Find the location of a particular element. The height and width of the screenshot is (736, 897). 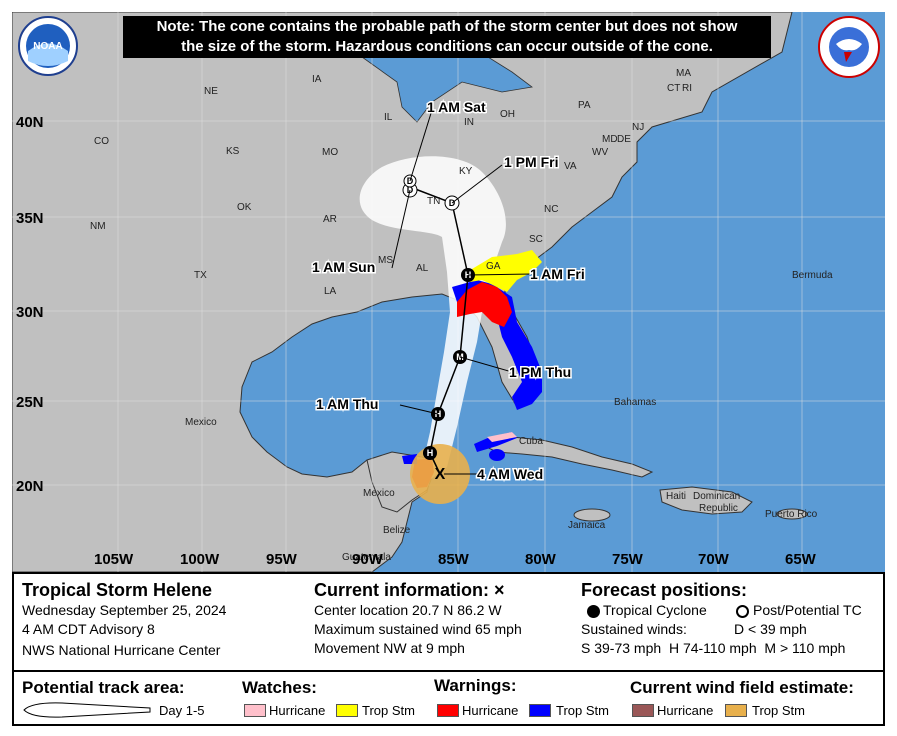

max-wind: Maximum sustained wind 65 mph is located at coordinates (418, 629).